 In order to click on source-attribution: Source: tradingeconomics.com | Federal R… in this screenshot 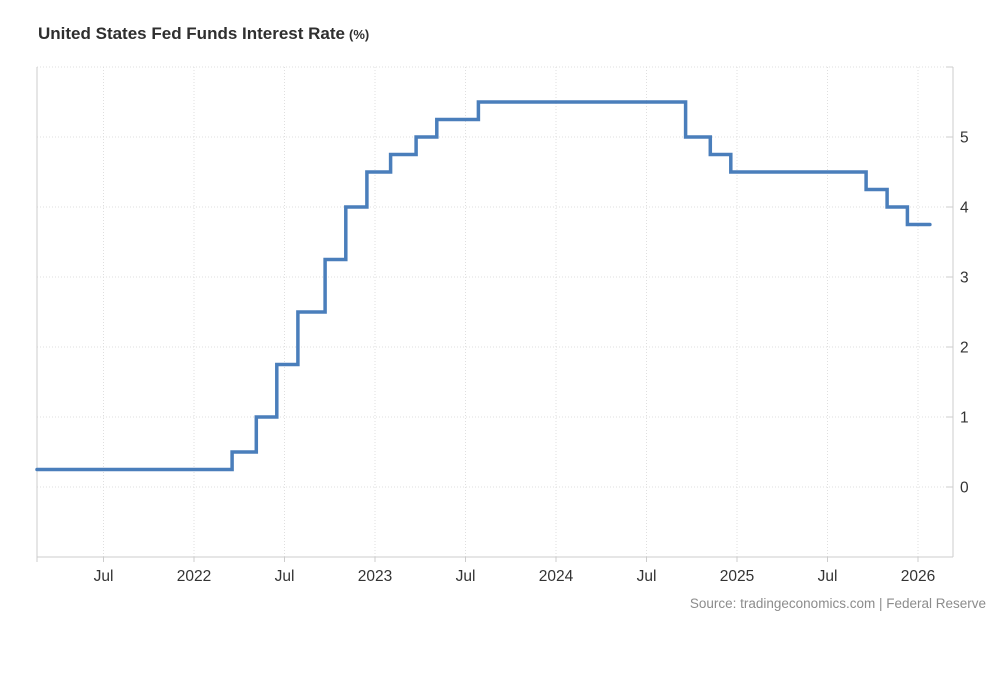, I will do `click(837, 603)`.